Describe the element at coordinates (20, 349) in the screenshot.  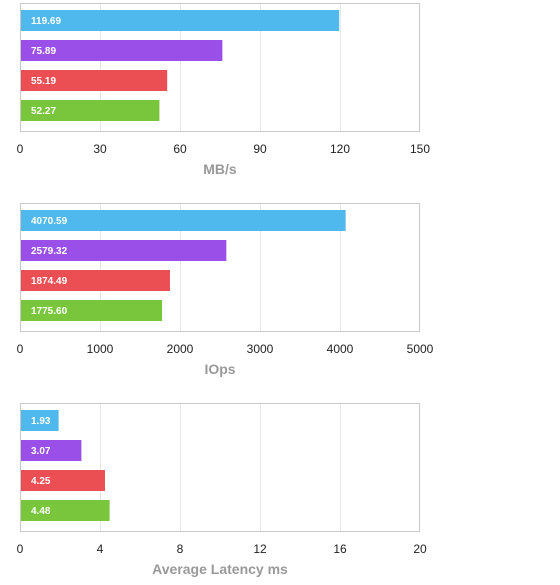
I see `iops-tick-label: 0` at that location.